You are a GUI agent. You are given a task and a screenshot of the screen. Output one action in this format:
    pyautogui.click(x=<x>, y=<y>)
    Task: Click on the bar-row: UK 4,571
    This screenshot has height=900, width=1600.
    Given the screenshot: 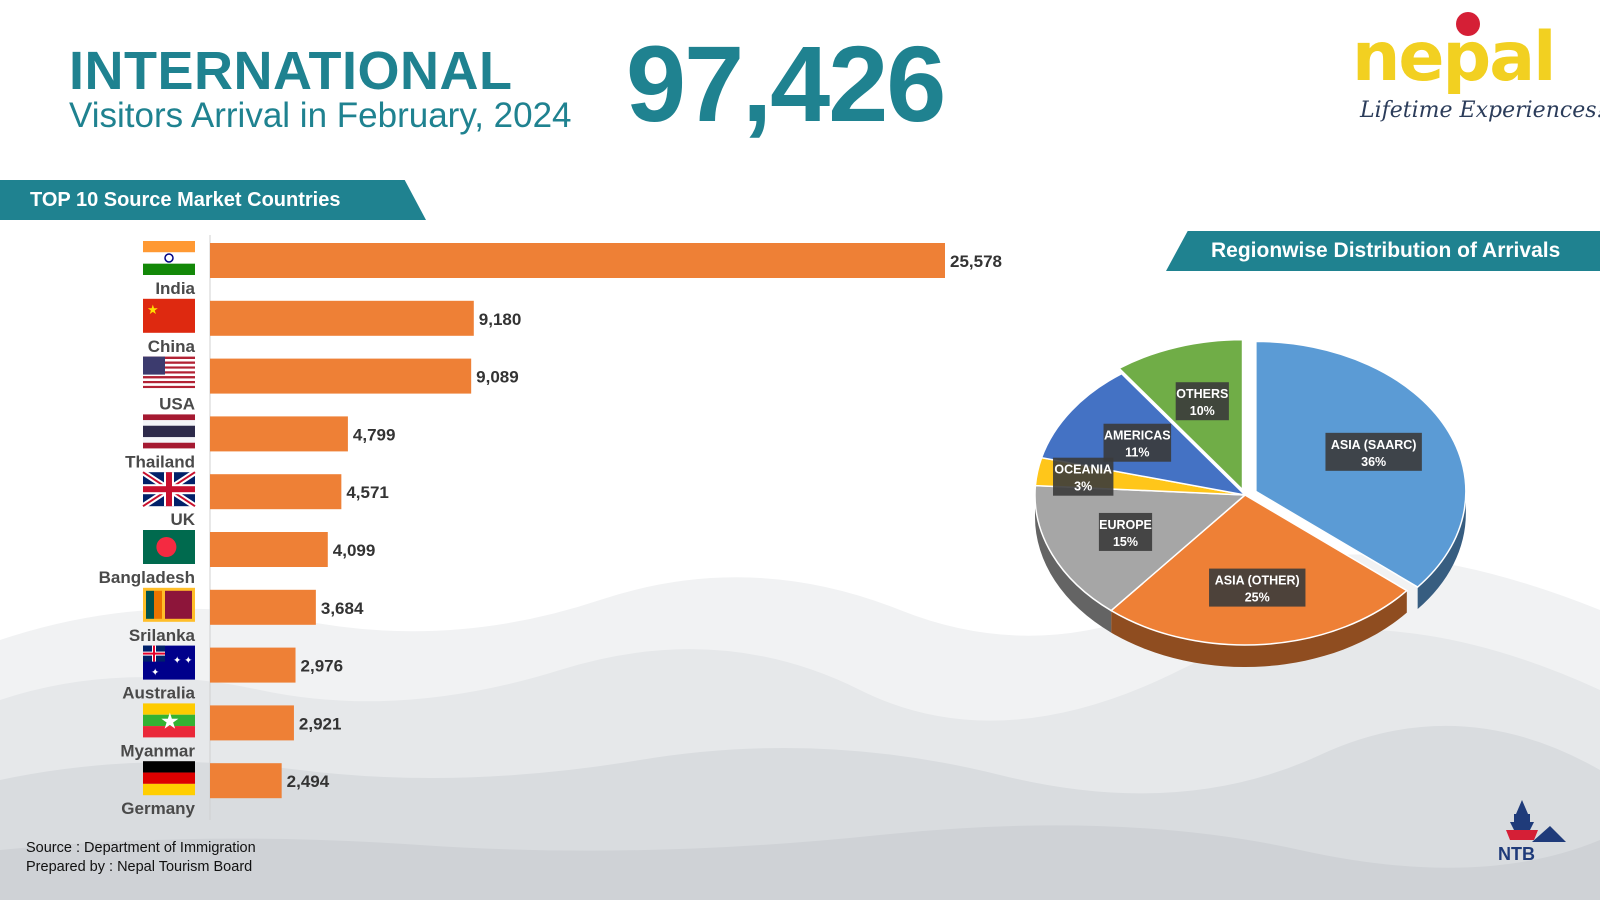 What is the action you would take?
    pyautogui.click(x=265, y=499)
    